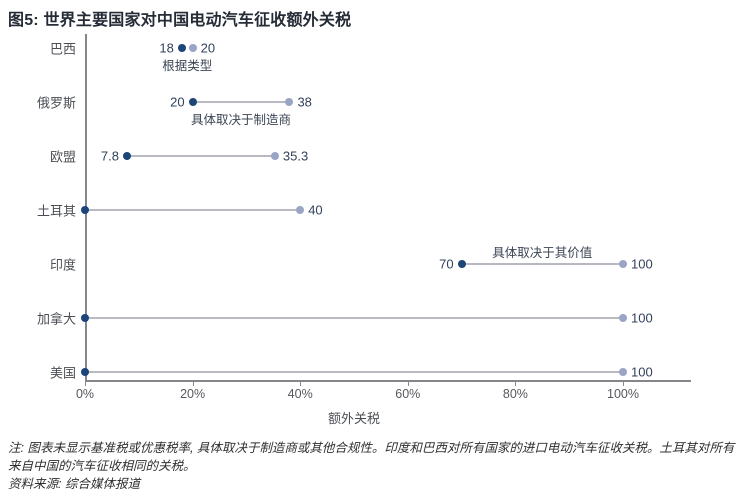 The width and height of the screenshot is (744, 494). What do you see at coordinates (62, 373) in the screenshot?
I see `category-label-美国: 美国` at bounding box center [62, 373].